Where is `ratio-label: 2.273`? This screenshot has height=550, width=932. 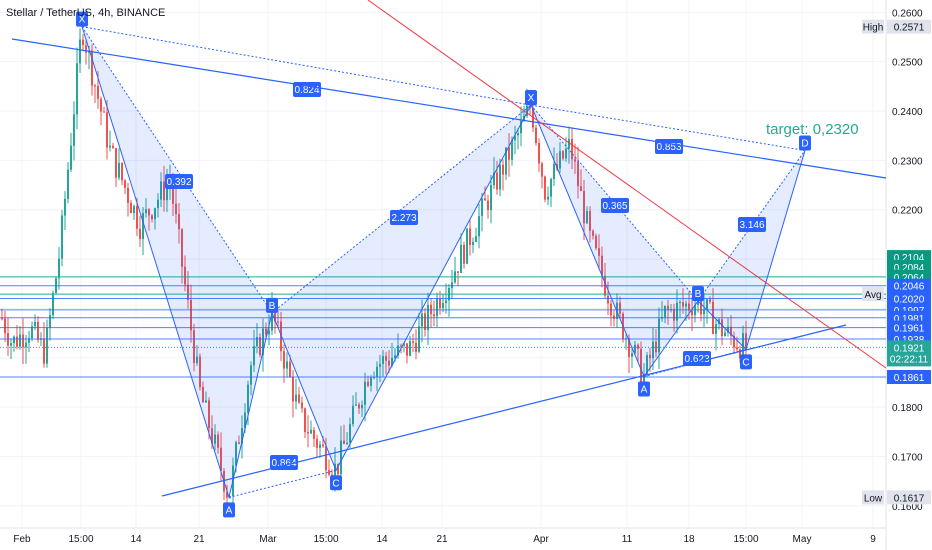
ratio-label: 2.273 is located at coordinates (403, 218).